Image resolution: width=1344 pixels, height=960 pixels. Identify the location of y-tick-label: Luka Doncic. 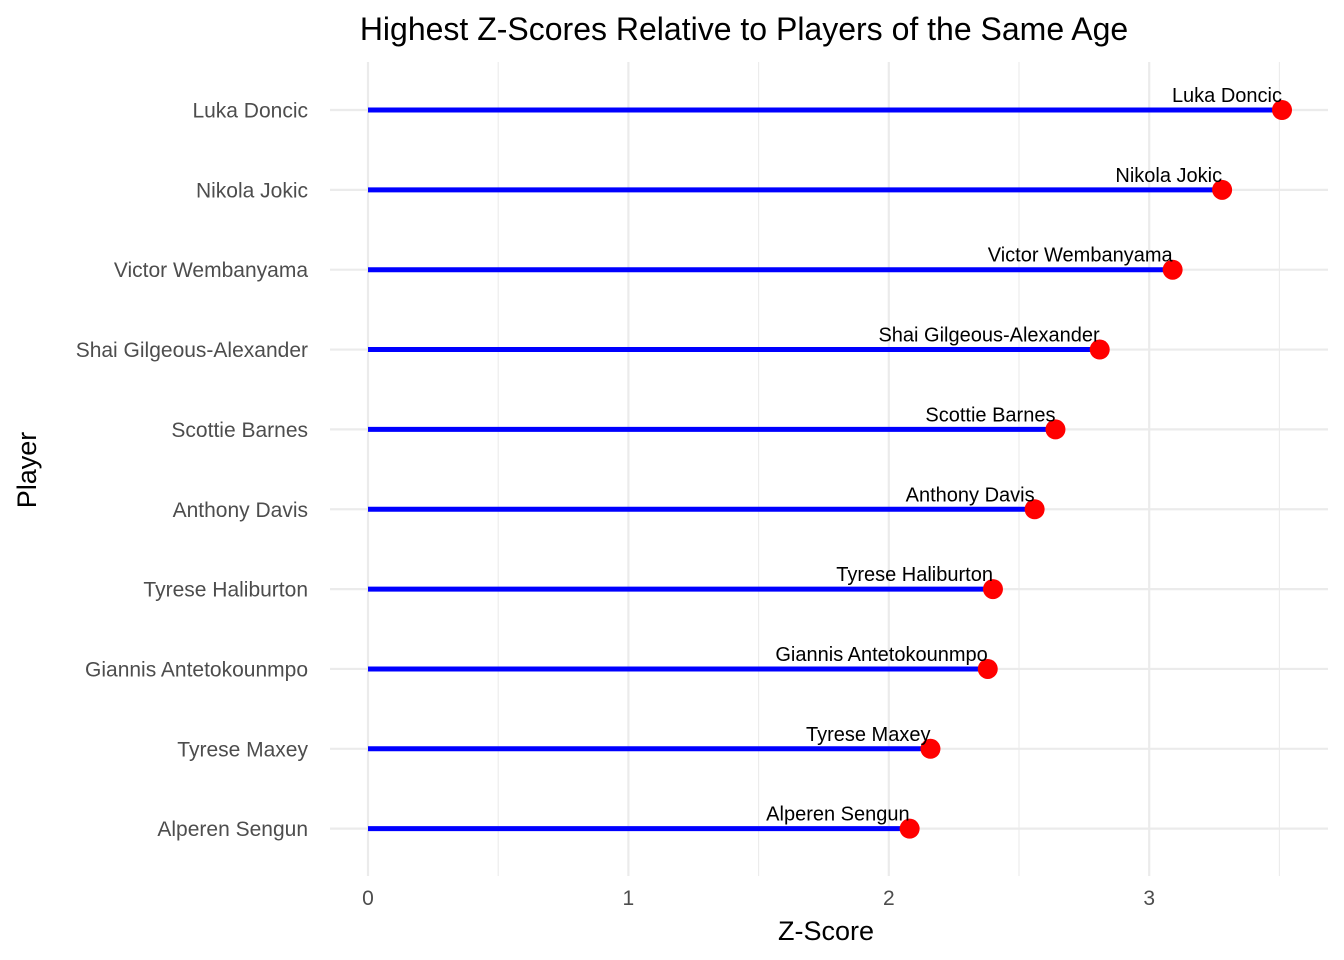
(250, 111).